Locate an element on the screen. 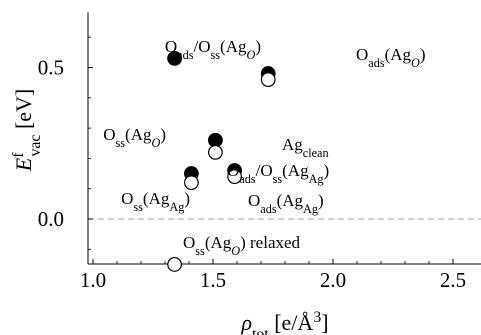  point-label: Oss(AgO) relaxed is located at coordinates (242, 245).